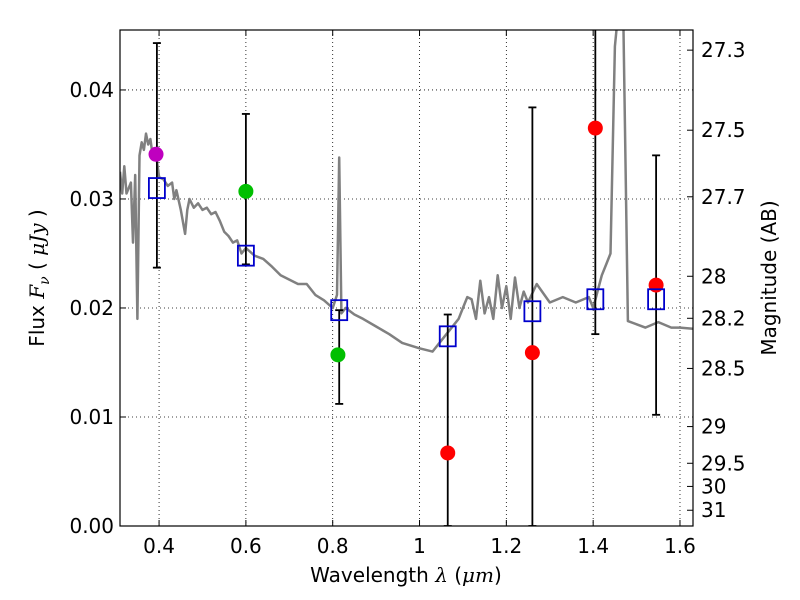  I want to click on y-axis-label: Flux Fν ( μJy ), so click(39, 277).